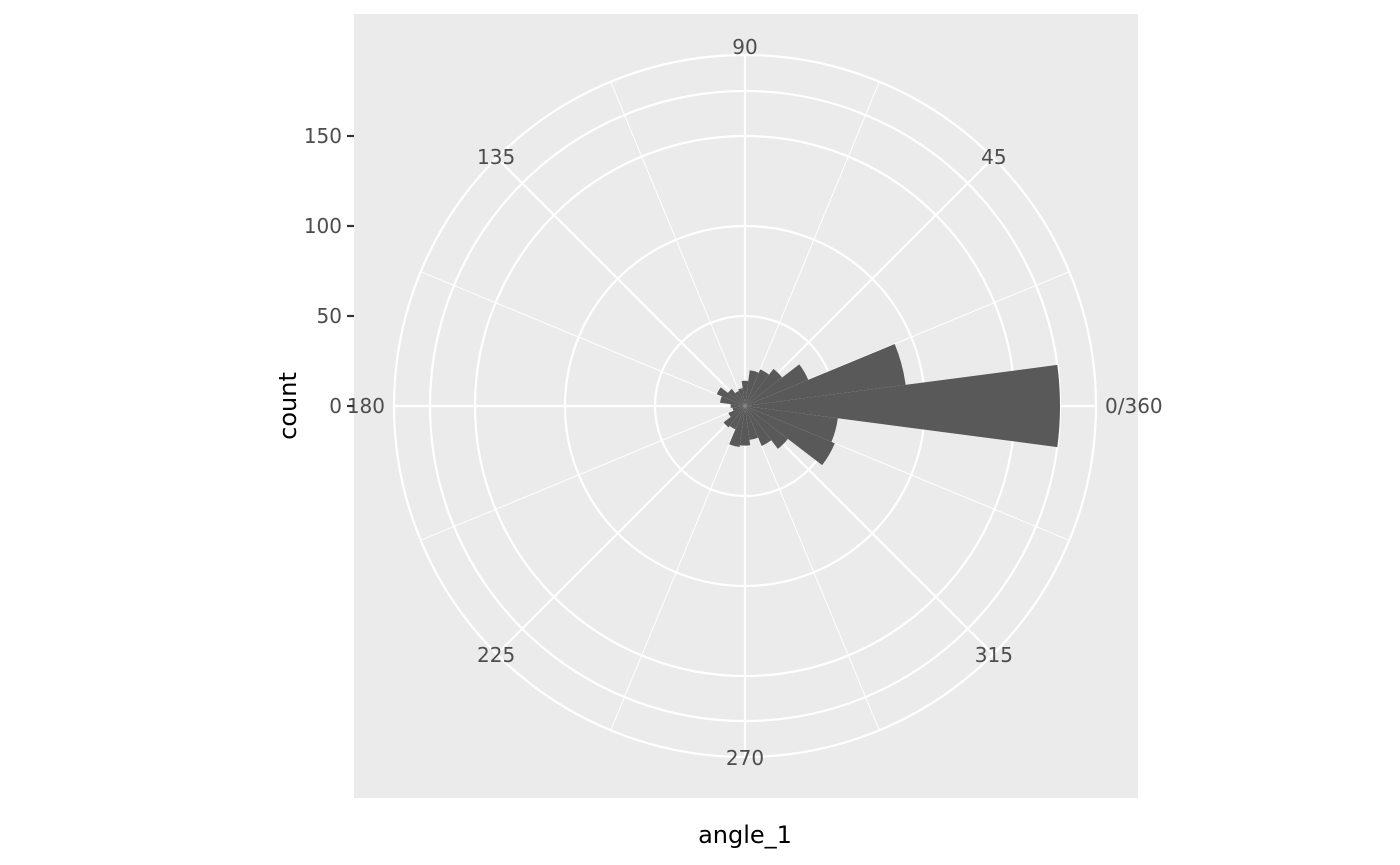 This screenshot has height=865, width=1400. Describe the element at coordinates (329, 316) in the screenshot. I see `r-tick-label: 50` at that location.